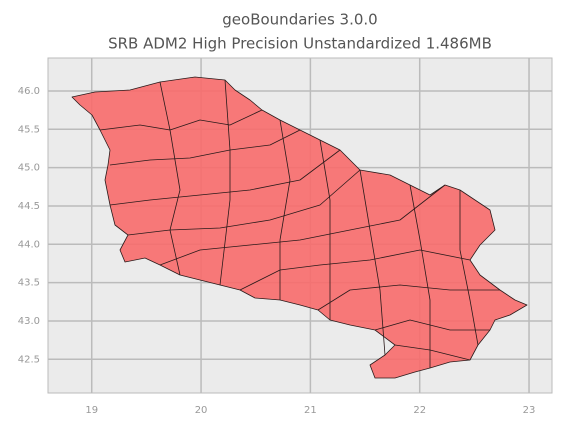 This screenshot has width=566, height=437. I want to click on y-tick-label: 43.0, so click(29, 321).